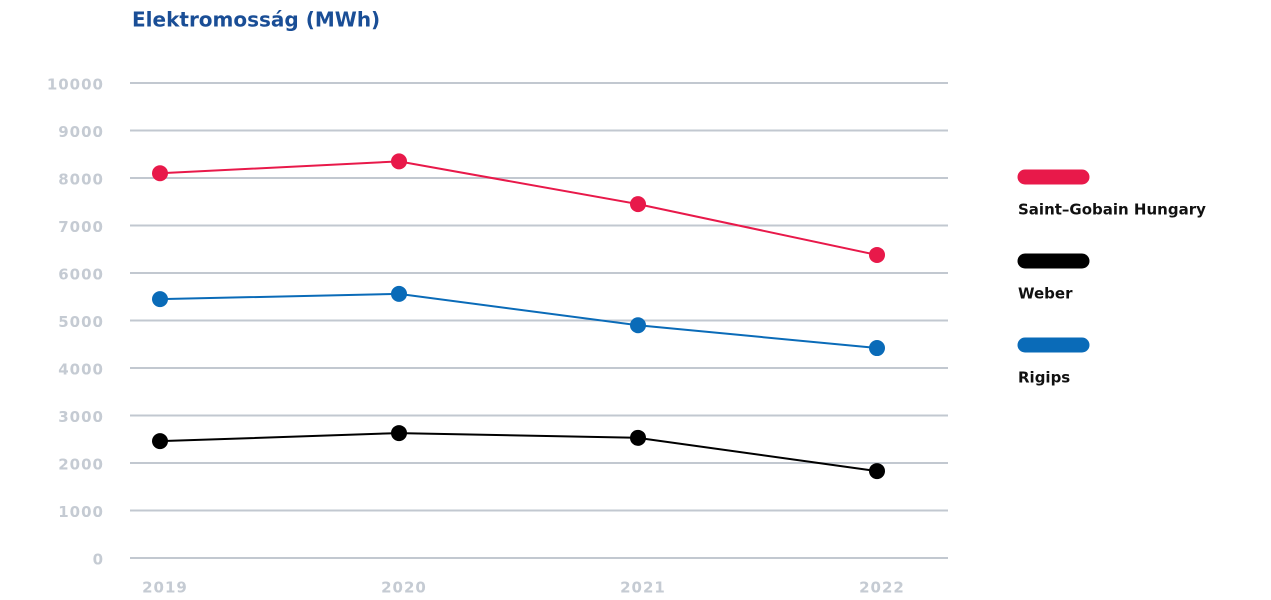 Image resolution: width=1271 pixels, height=600 pixels. What do you see at coordinates (75, 85) in the screenshot?
I see `y-tick-label: 10000` at bounding box center [75, 85].